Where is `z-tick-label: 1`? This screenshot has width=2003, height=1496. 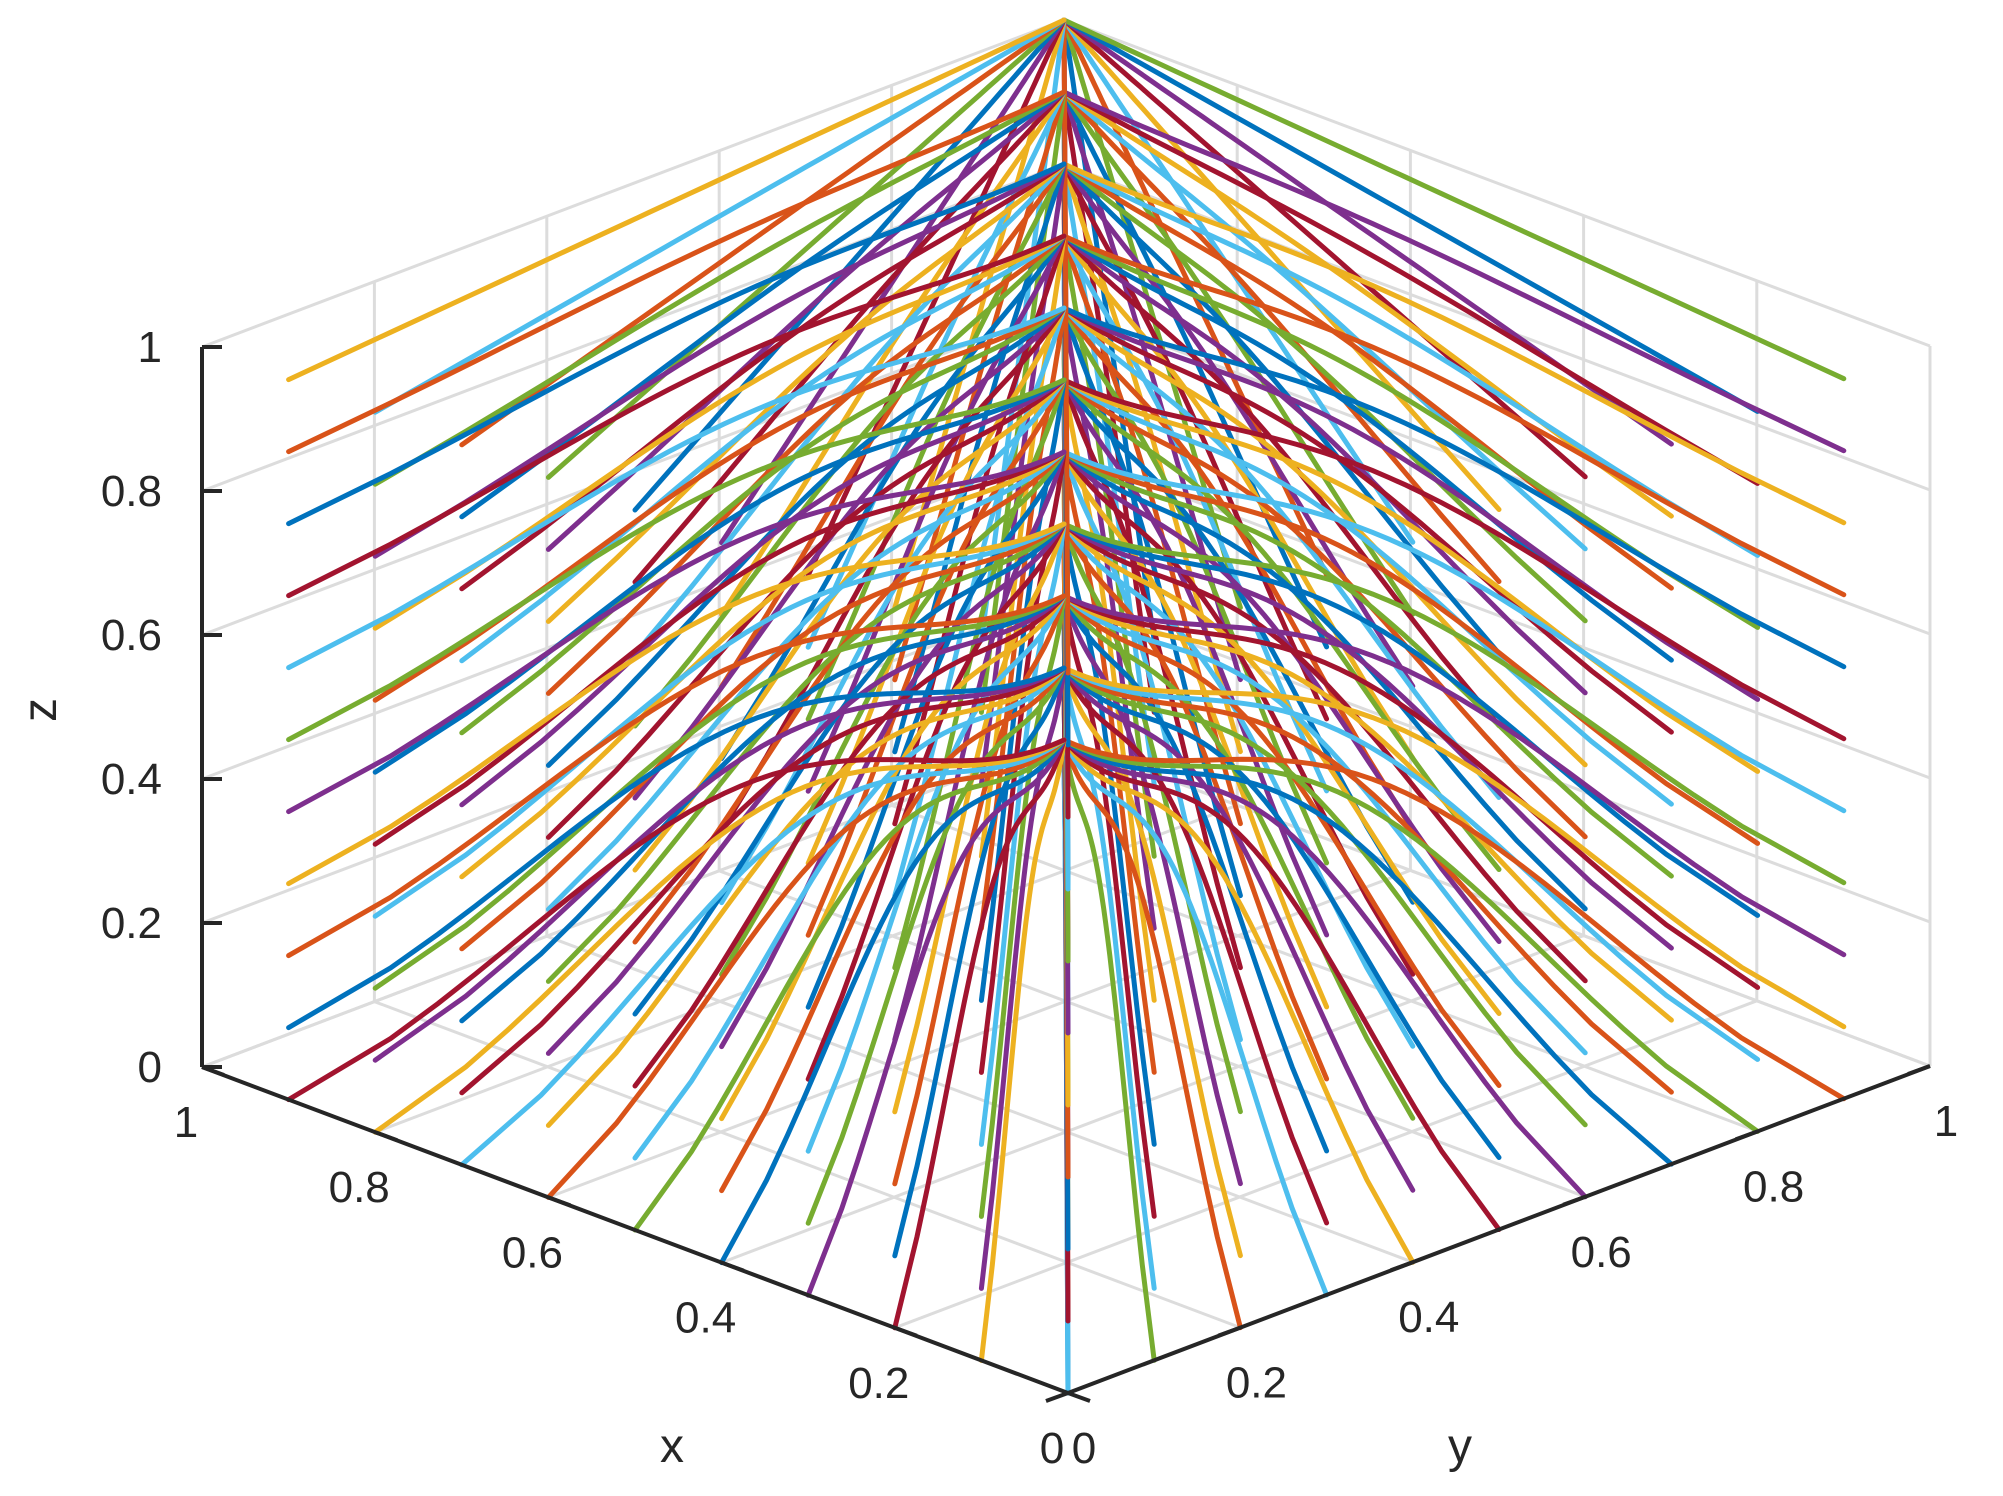 z-tick-label: 1 is located at coordinates (150, 347).